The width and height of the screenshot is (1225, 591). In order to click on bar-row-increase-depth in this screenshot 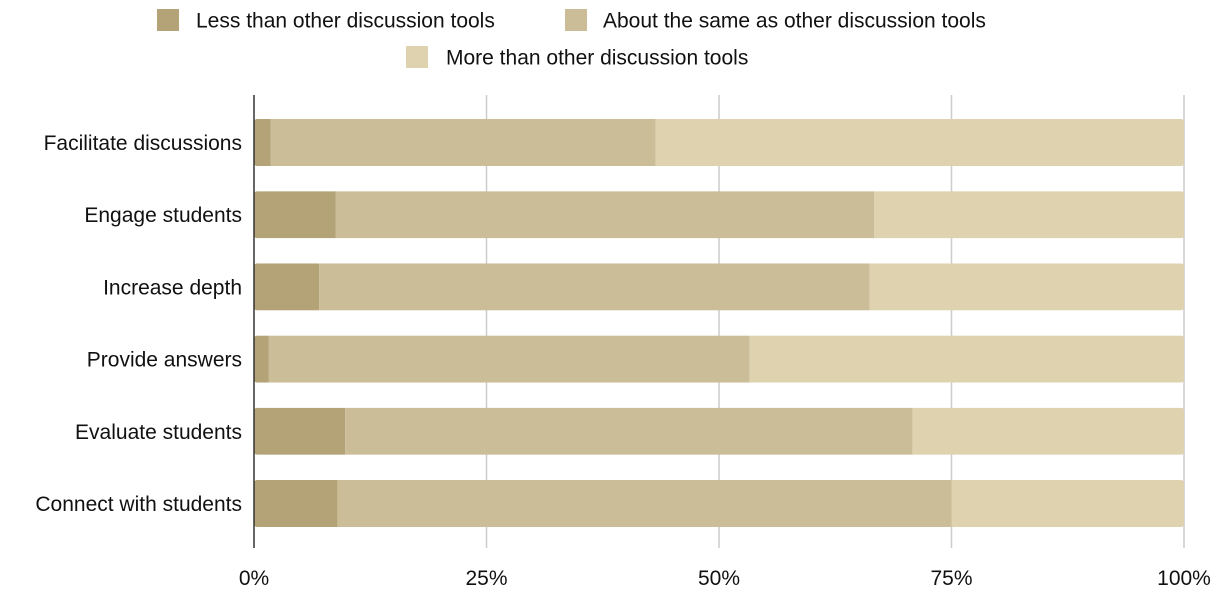, I will do `click(719, 287)`.